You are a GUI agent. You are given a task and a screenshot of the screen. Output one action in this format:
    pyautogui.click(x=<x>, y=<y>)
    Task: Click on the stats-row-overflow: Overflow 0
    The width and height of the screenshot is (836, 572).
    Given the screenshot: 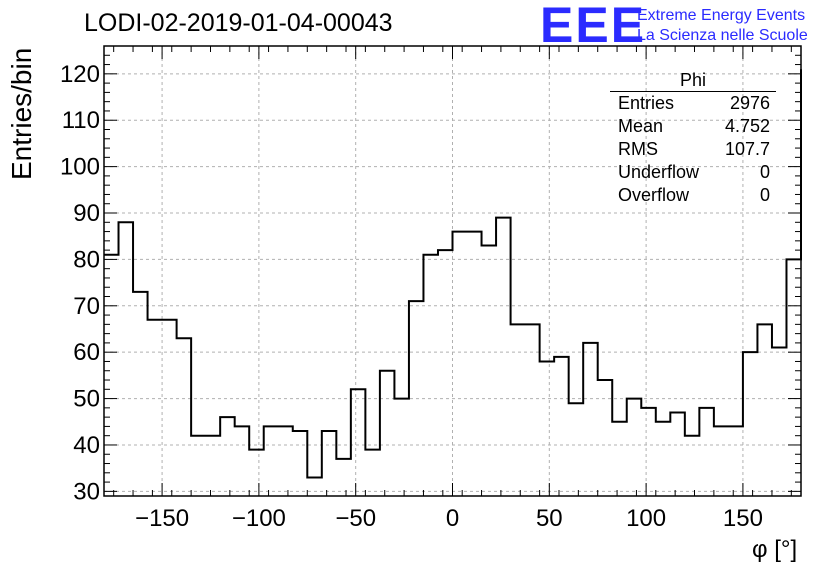 What is the action you would take?
    pyautogui.click(x=693, y=195)
    